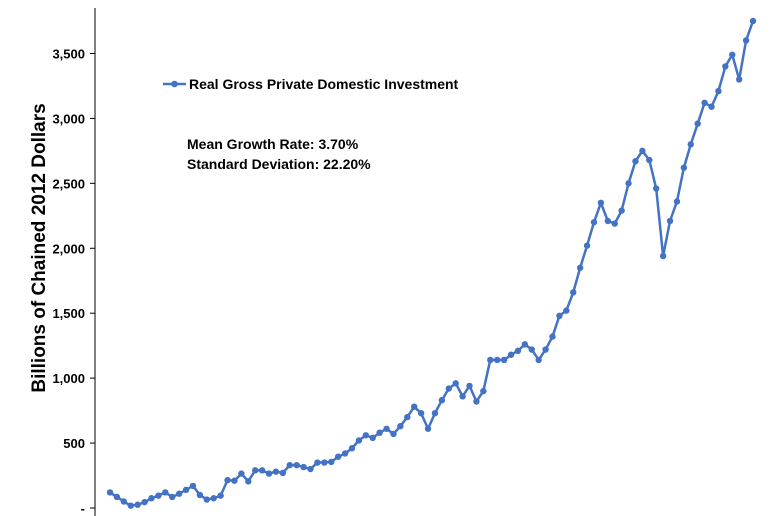 Image resolution: width=780 pixels, height=516 pixels. What do you see at coordinates (83, 508) in the screenshot?
I see `y-tick-label: -` at bounding box center [83, 508].